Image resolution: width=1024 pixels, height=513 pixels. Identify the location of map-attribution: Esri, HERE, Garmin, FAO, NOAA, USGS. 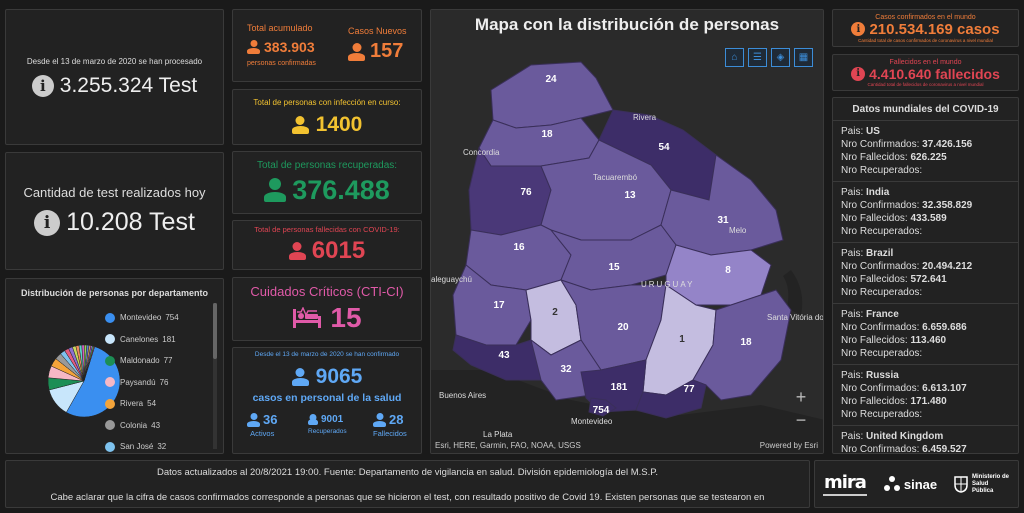
(508, 445).